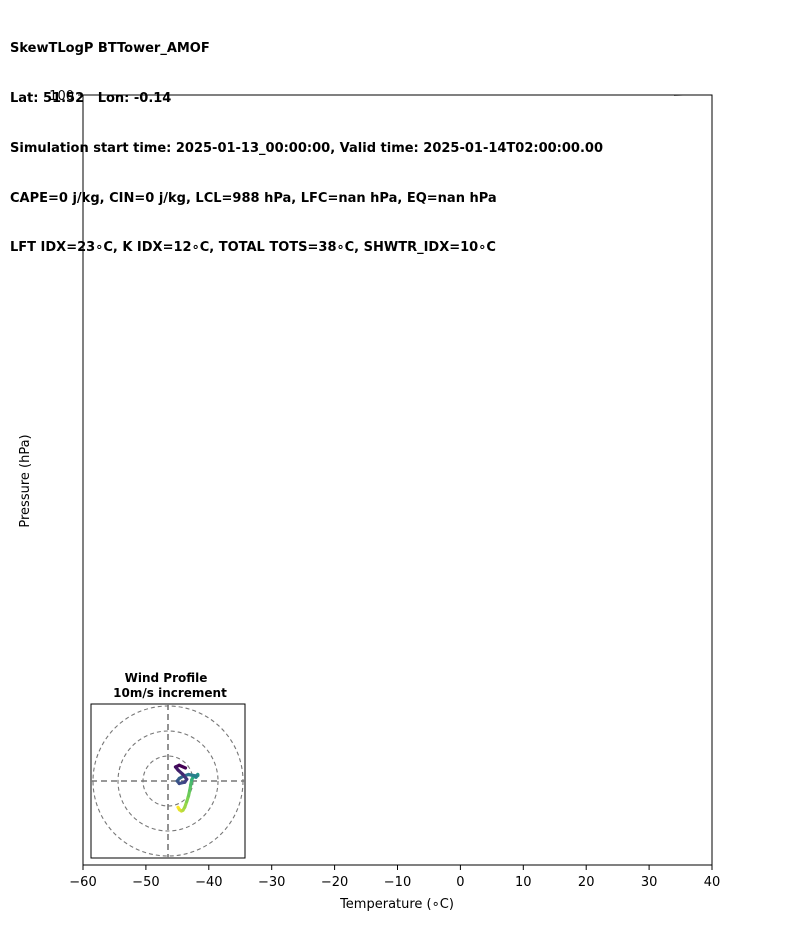 The width and height of the screenshot is (794, 937). I want to click on chart-title: SkewTLogP BTTower_AMOF, so click(110, 49).